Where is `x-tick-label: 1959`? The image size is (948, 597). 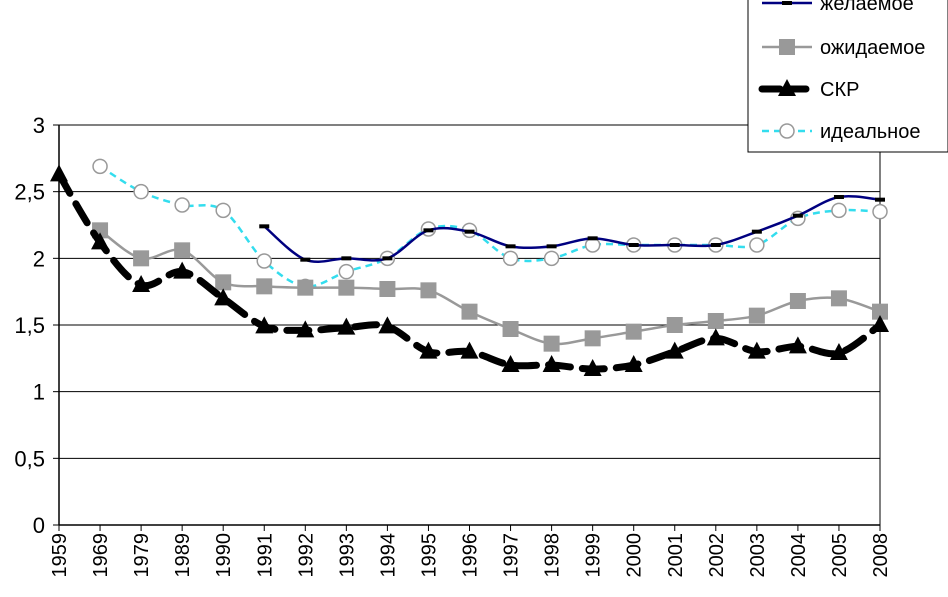
x-tick-label: 1959 is located at coordinates (60, 555).